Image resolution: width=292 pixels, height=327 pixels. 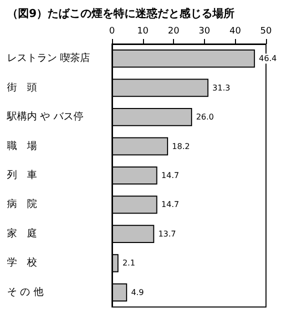 What do you see at coordinates (22, 87) in the screenshot?
I see `y-tick-label: 街 頭` at bounding box center [22, 87].